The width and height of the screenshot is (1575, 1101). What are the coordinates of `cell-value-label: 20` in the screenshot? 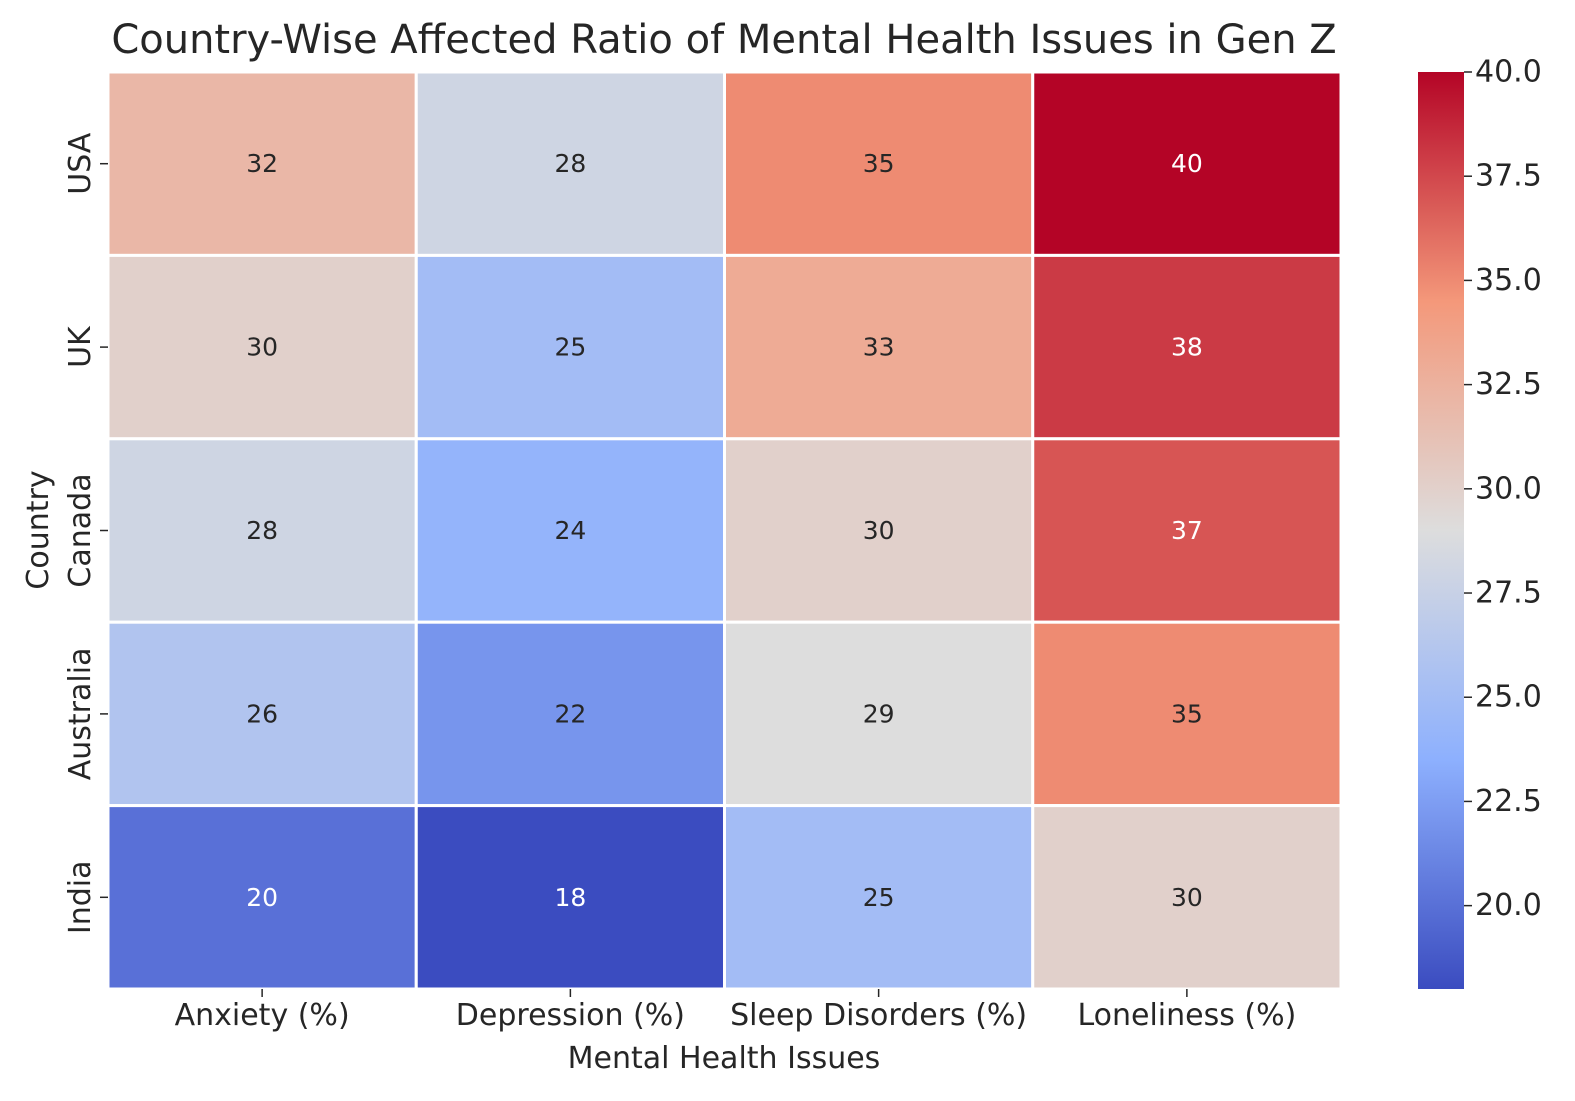 It's located at (262, 897).